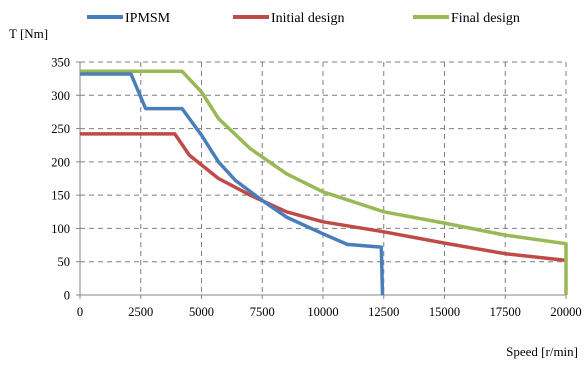  I want to click on x-tick-label: 20000, so click(565, 312).